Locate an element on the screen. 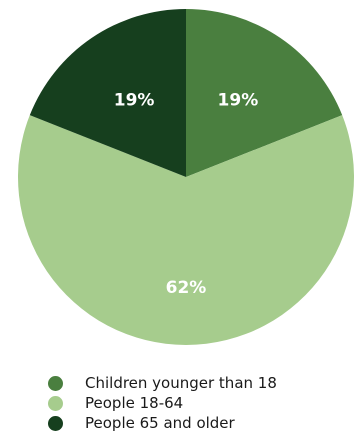 The width and height of the screenshot is (357, 441). legend-label-children: Children younger than 18 is located at coordinates (181, 383).